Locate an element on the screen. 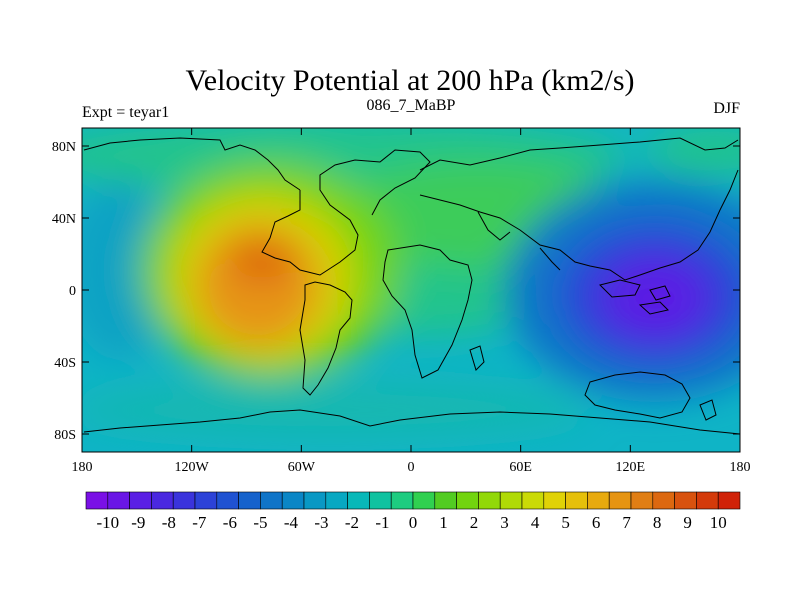 This screenshot has width=800, height=600. colorbar-label: 7 is located at coordinates (626, 522).